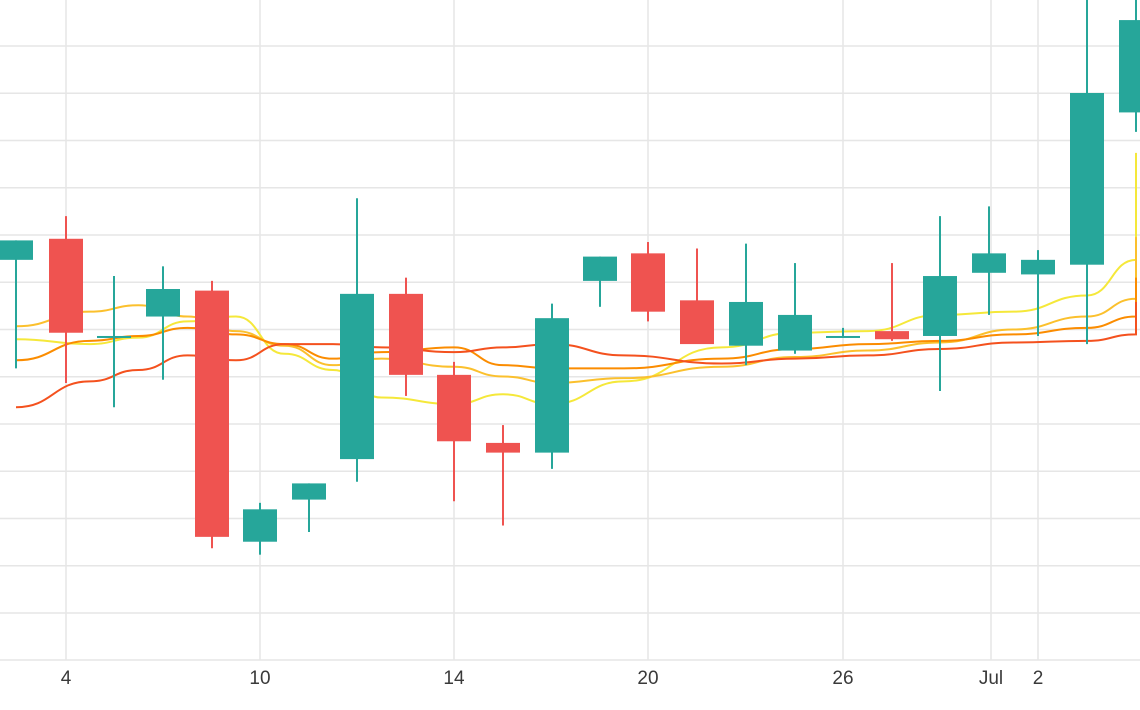 The height and width of the screenshot is (710, 1140). I want to click on x-tick-label: 14, so click(454, 678).